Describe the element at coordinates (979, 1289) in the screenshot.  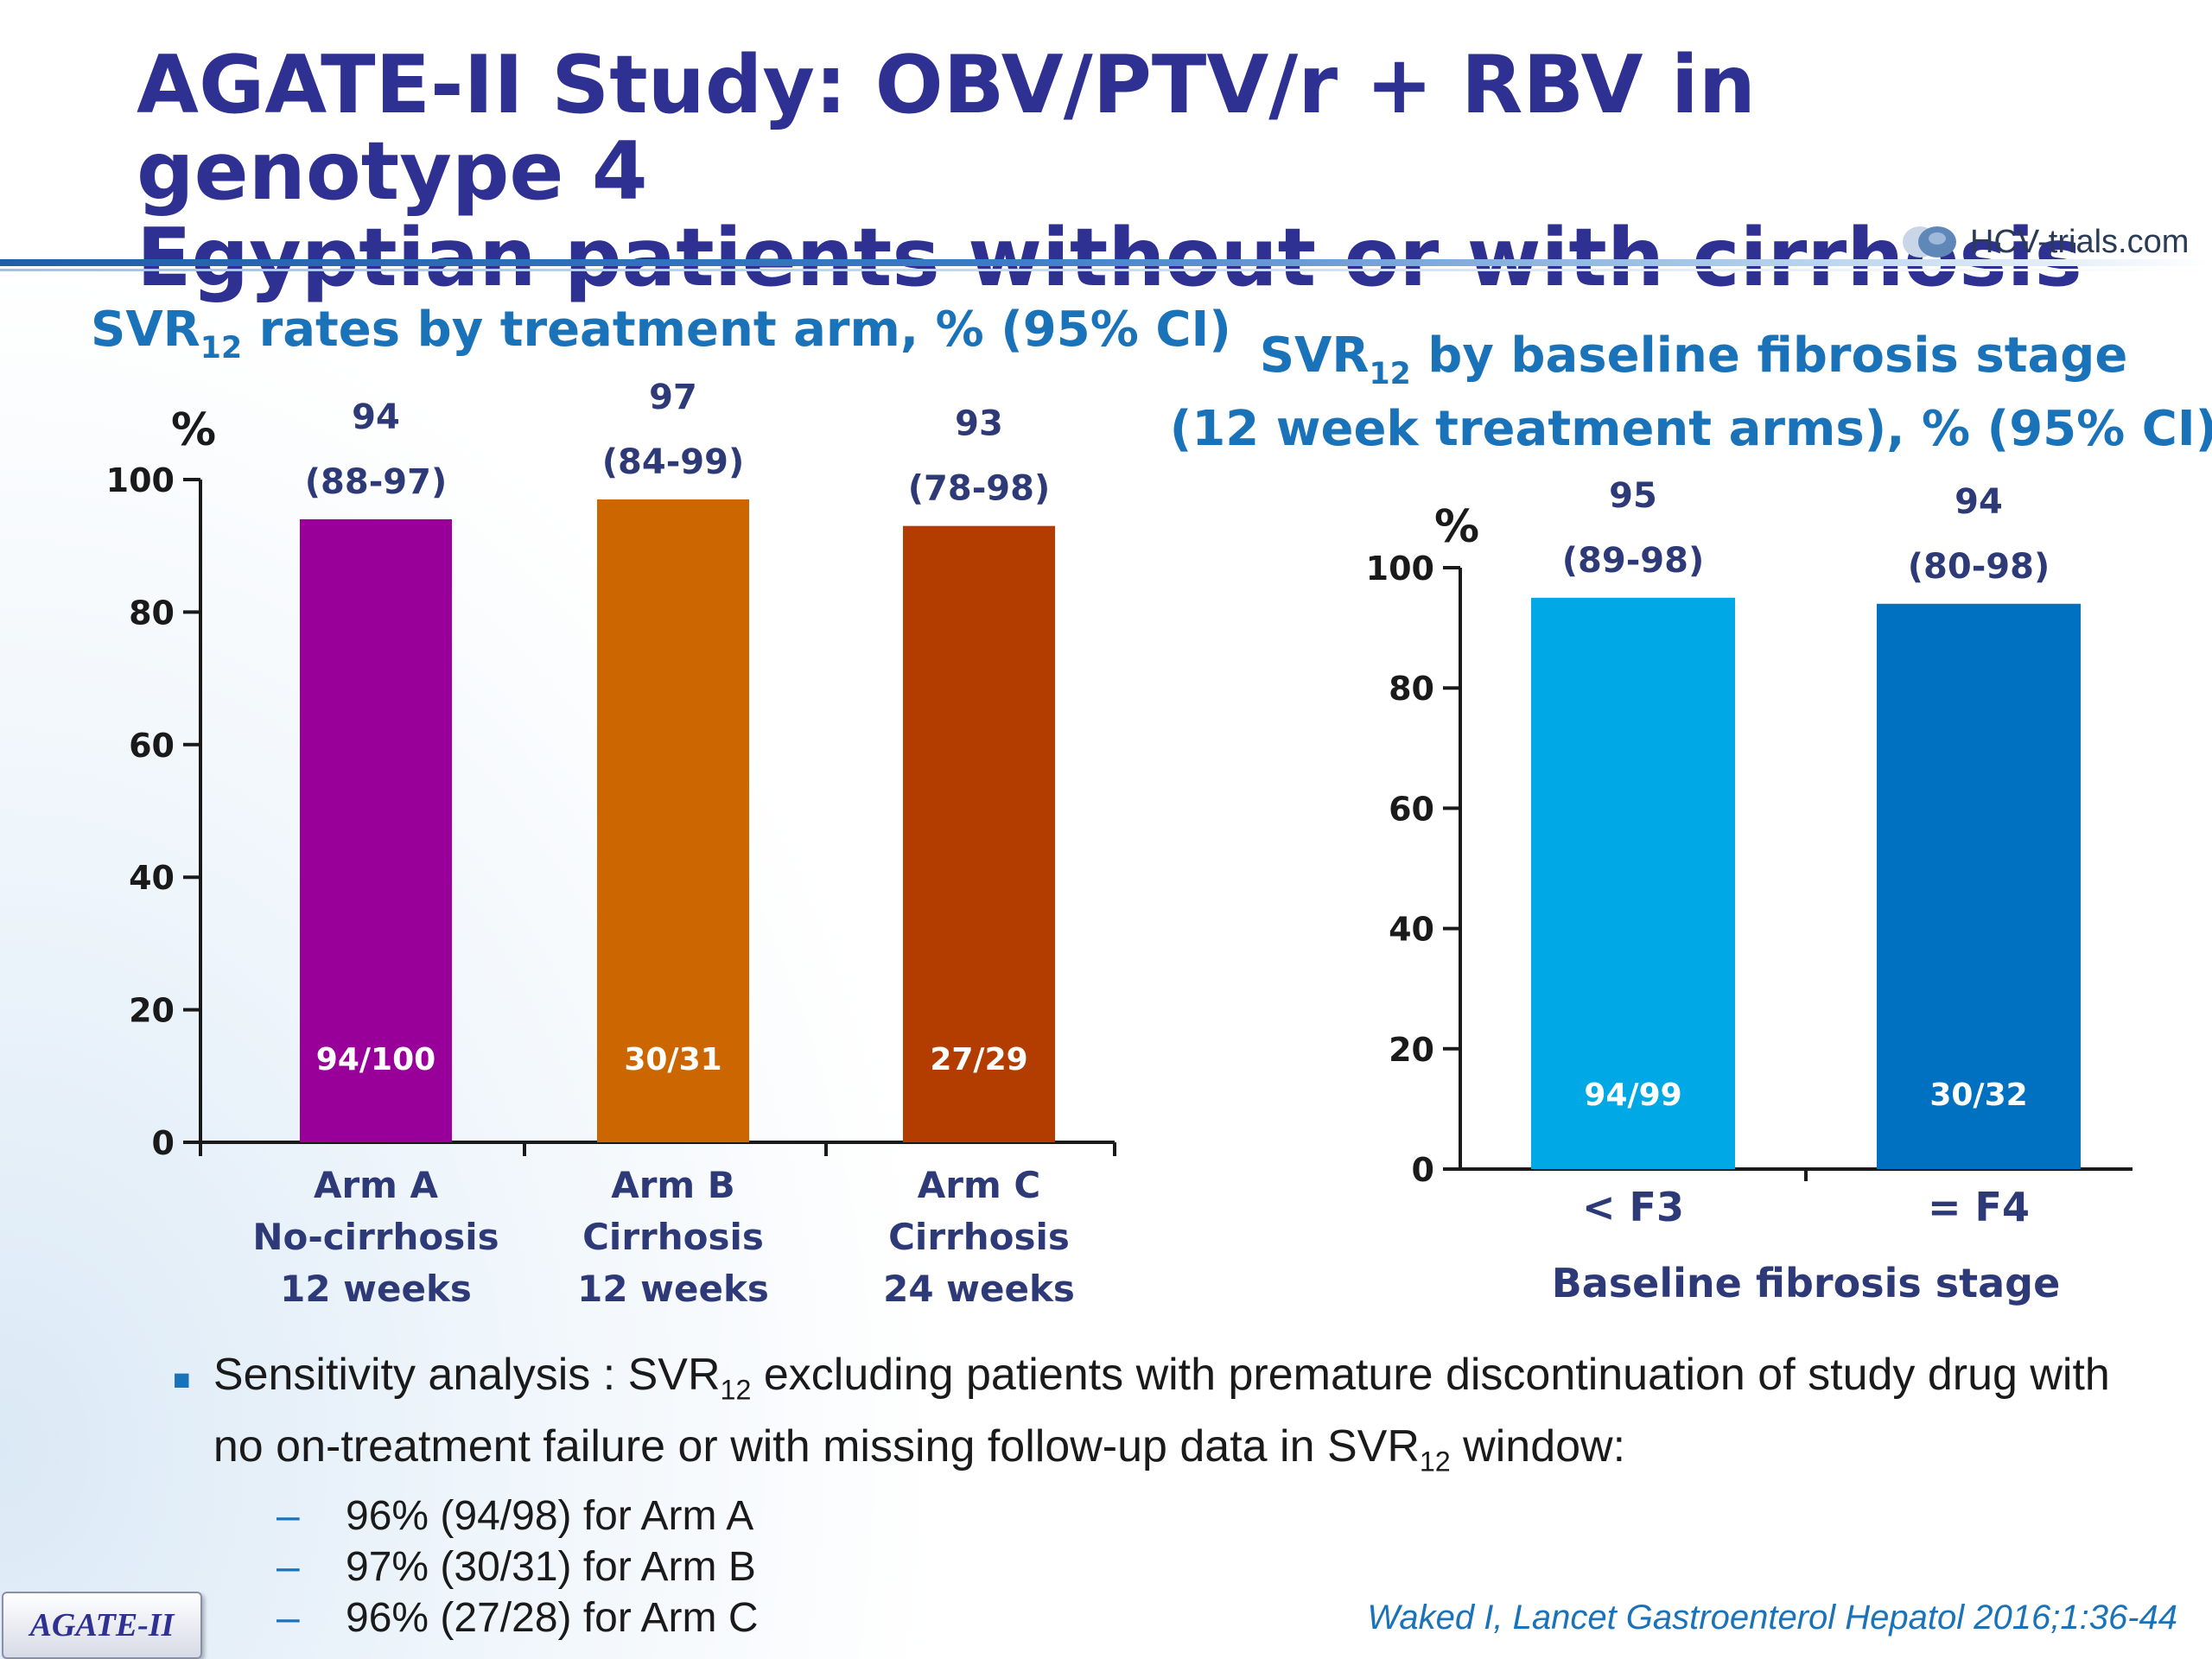
I see `category-label: 24 weeks` at that location.